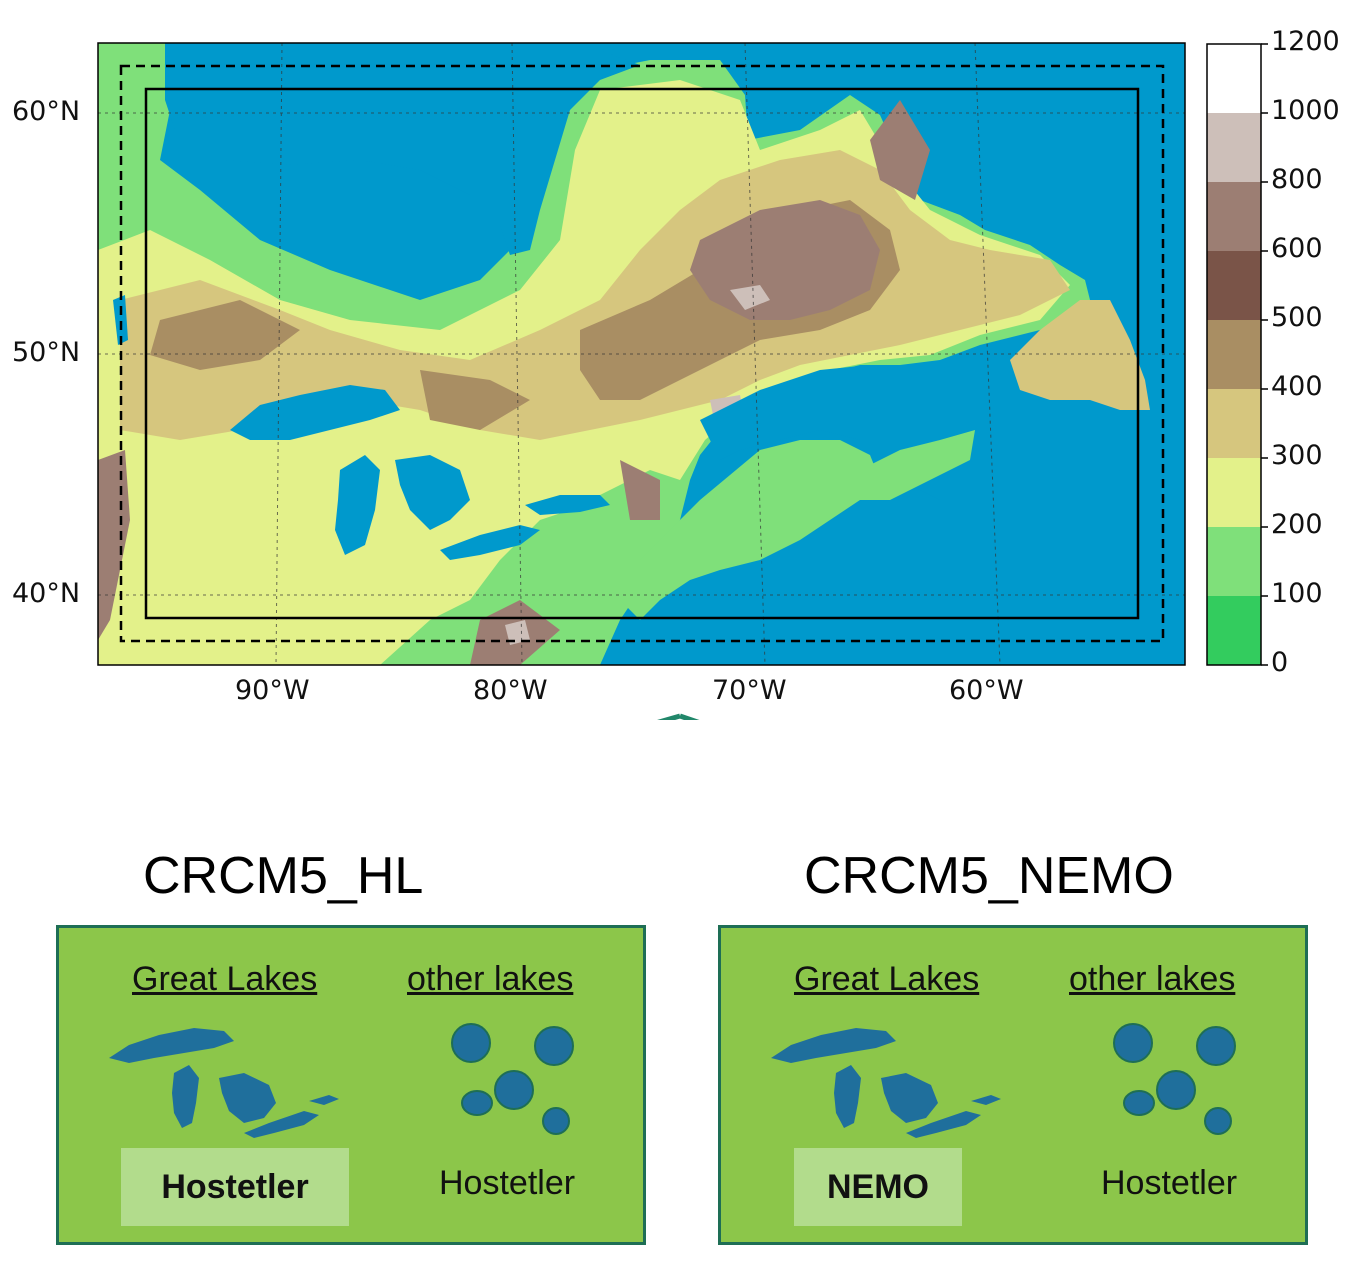 The width and height of the screenshot is (1367, 1281). What do you see at coordinates (1297, 593) in the screenshot?
I see `colorbar-tick-label: 100` at bounding box center [1297, 593].